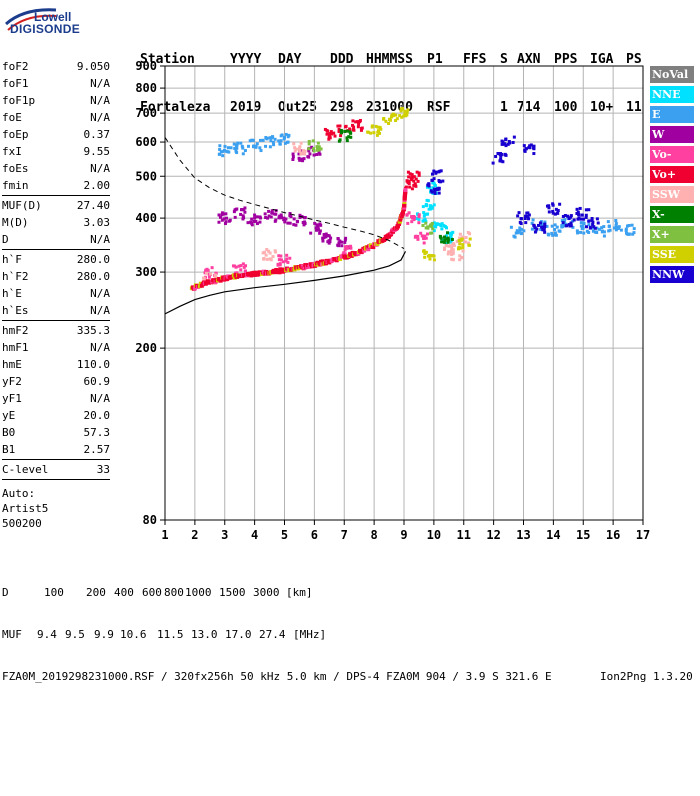 Image resolution: width=700 pixels, height=796 pixels. Describe the element at coordinates (15, 222) in the screenshot. I see `param-name: M(D)` at that location.